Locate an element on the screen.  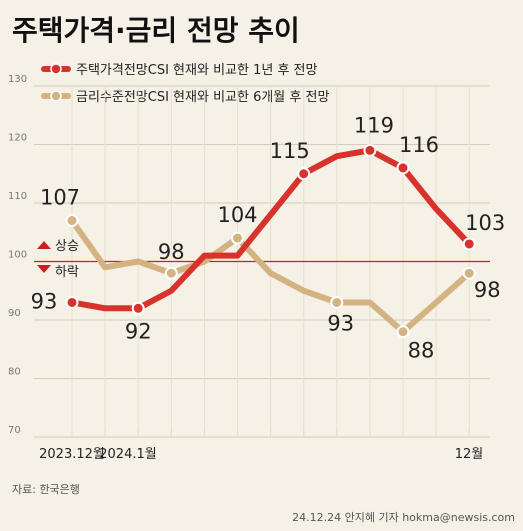
x-label-end: 12월 is located at coordinates (469, 454).